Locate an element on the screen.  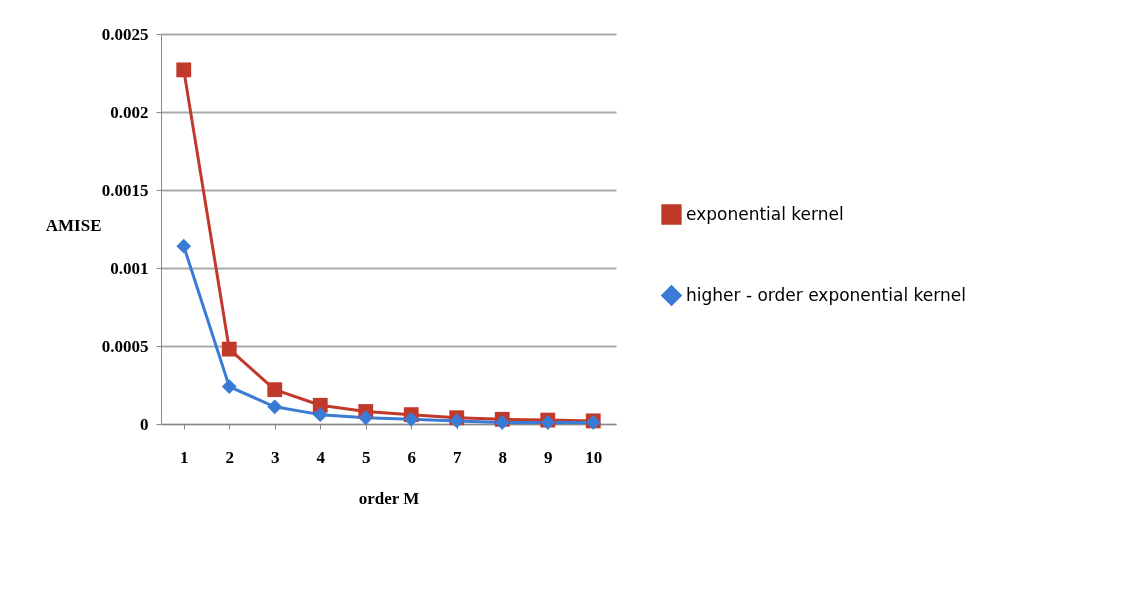
x-tick-label: 2 is located at coordinates (229, 457).